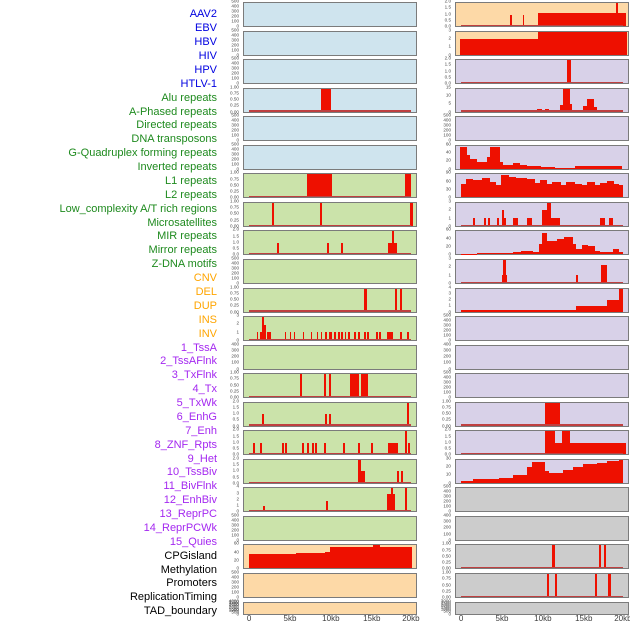 The height and width of the screenshot is (630, 630). Describe the element at coordinates (448, 144) in the screenshot. I see `y-tick-label: 60` at that location.